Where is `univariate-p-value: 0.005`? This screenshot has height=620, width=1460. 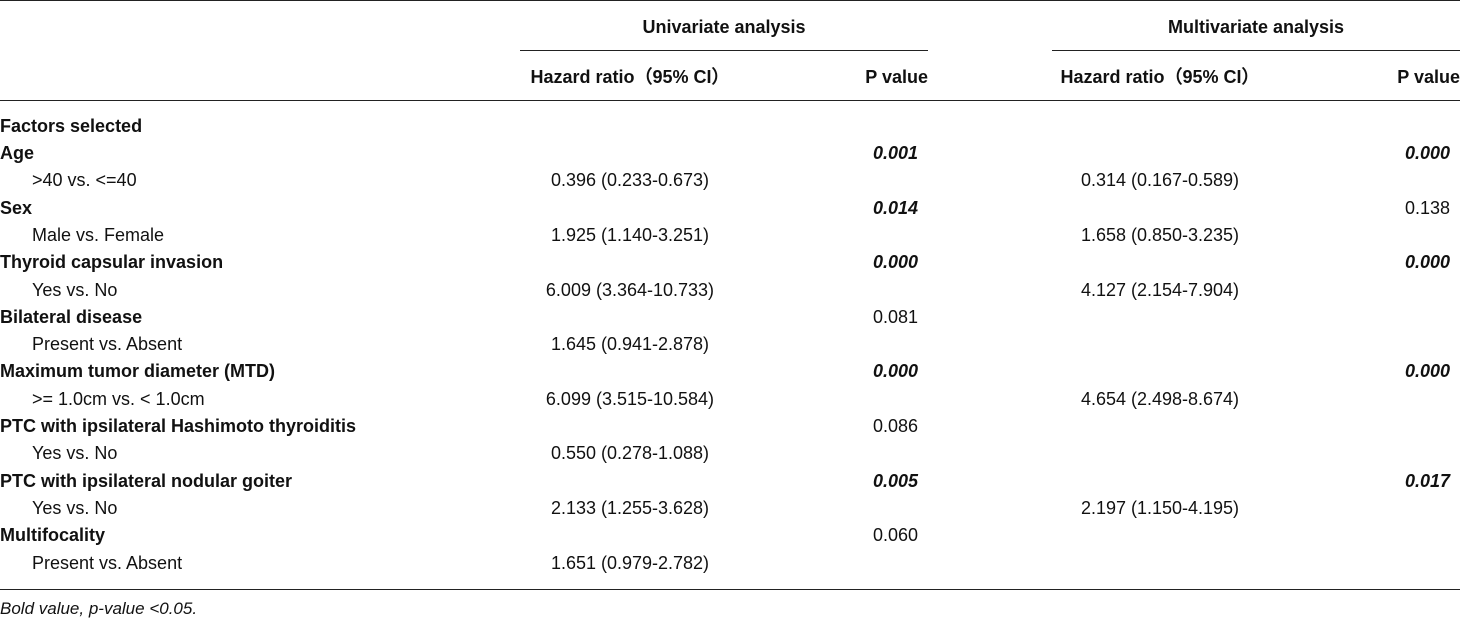 univariate-p-value: 0.005 is located at coordinates (895, 480).